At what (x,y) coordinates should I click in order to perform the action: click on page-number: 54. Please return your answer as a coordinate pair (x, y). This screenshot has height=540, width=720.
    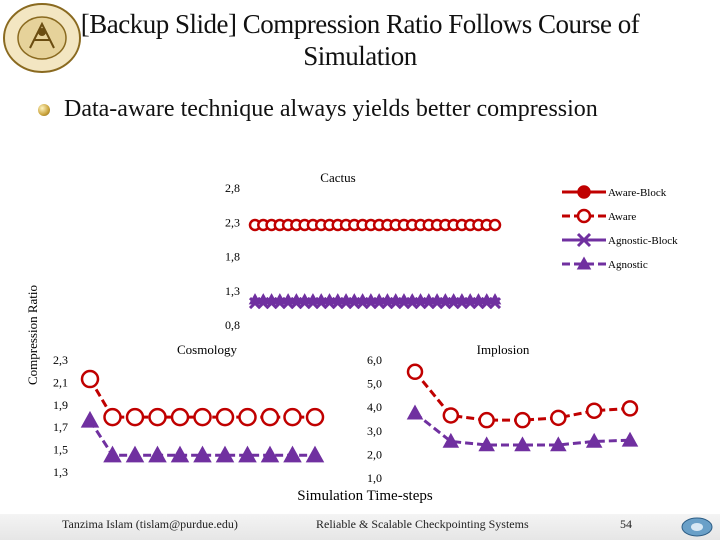
    Looking at the image, I should click on (626, 524).